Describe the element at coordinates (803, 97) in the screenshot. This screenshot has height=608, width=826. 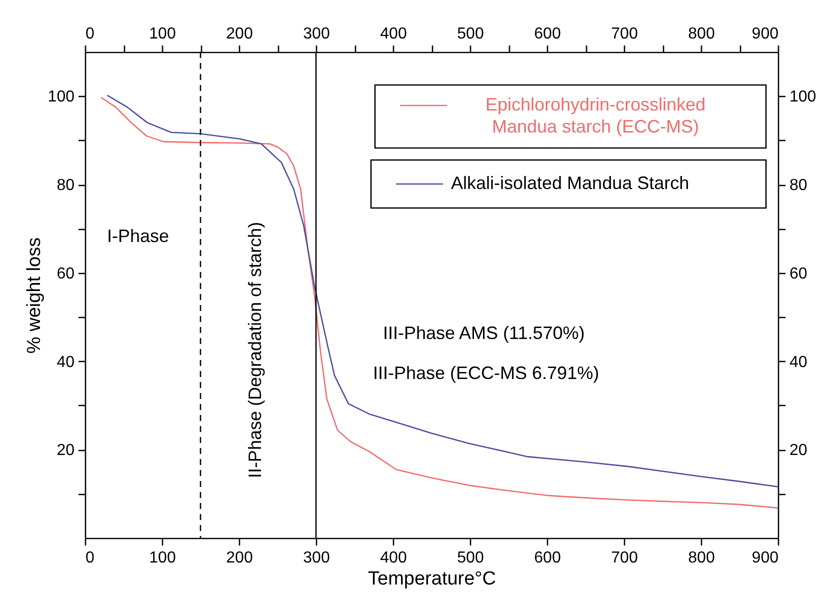
I see `y2-tick-label: 100` at that location.